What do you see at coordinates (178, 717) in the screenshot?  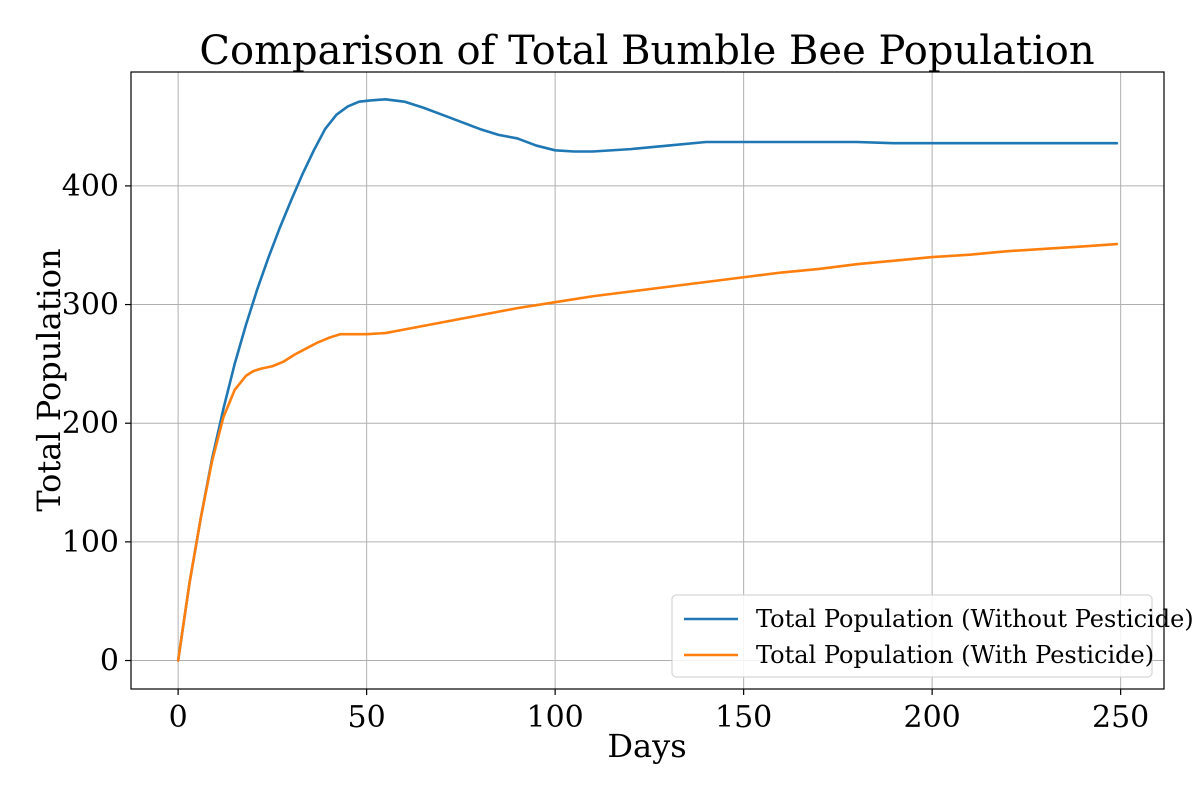 I see `x-tick-label: 0` at bounding box center [178, 717].